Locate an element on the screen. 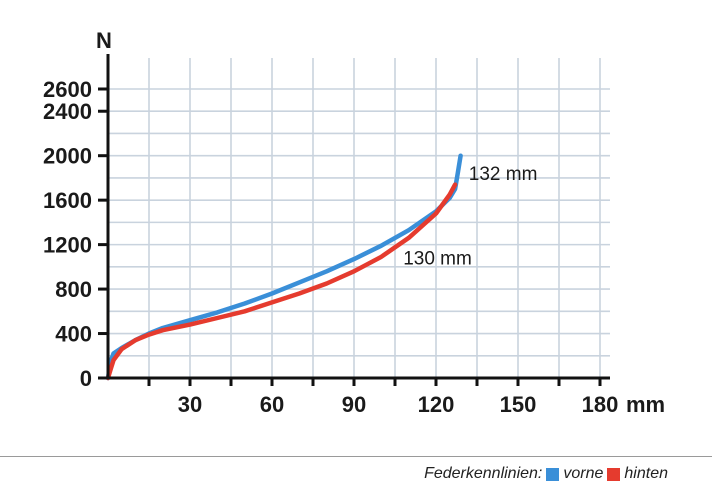 This screenshot has height=494, width=712. legend-swatch-vorne is located at coordinates (553, 474).